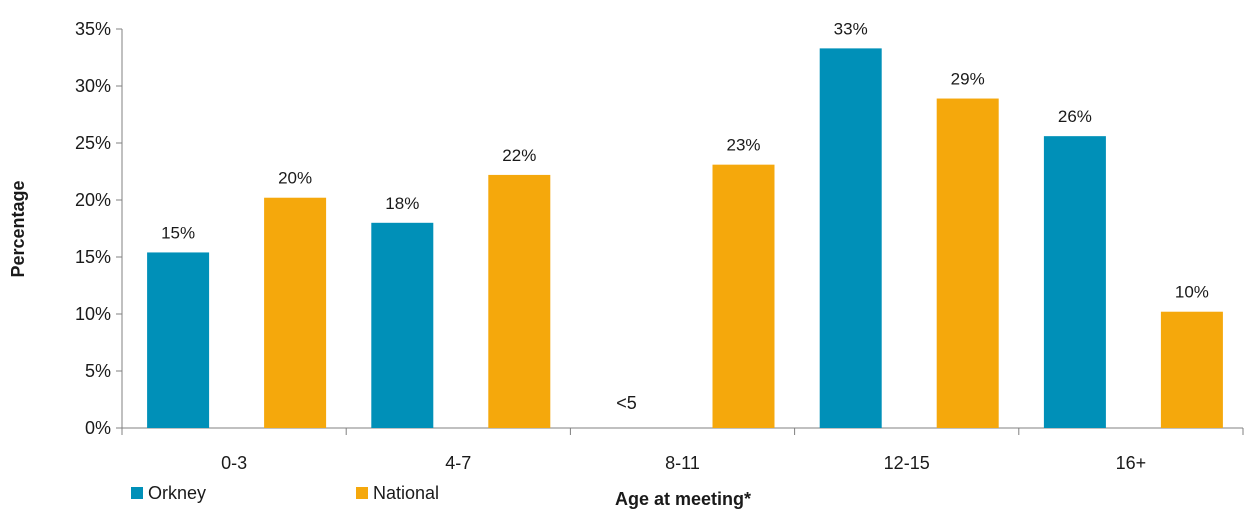 The image size is (1245, 515). What do you see at coordinates (1191, 369) in the screenshot?
I see `bar-national-16+` at bounding box center [1191, 369].